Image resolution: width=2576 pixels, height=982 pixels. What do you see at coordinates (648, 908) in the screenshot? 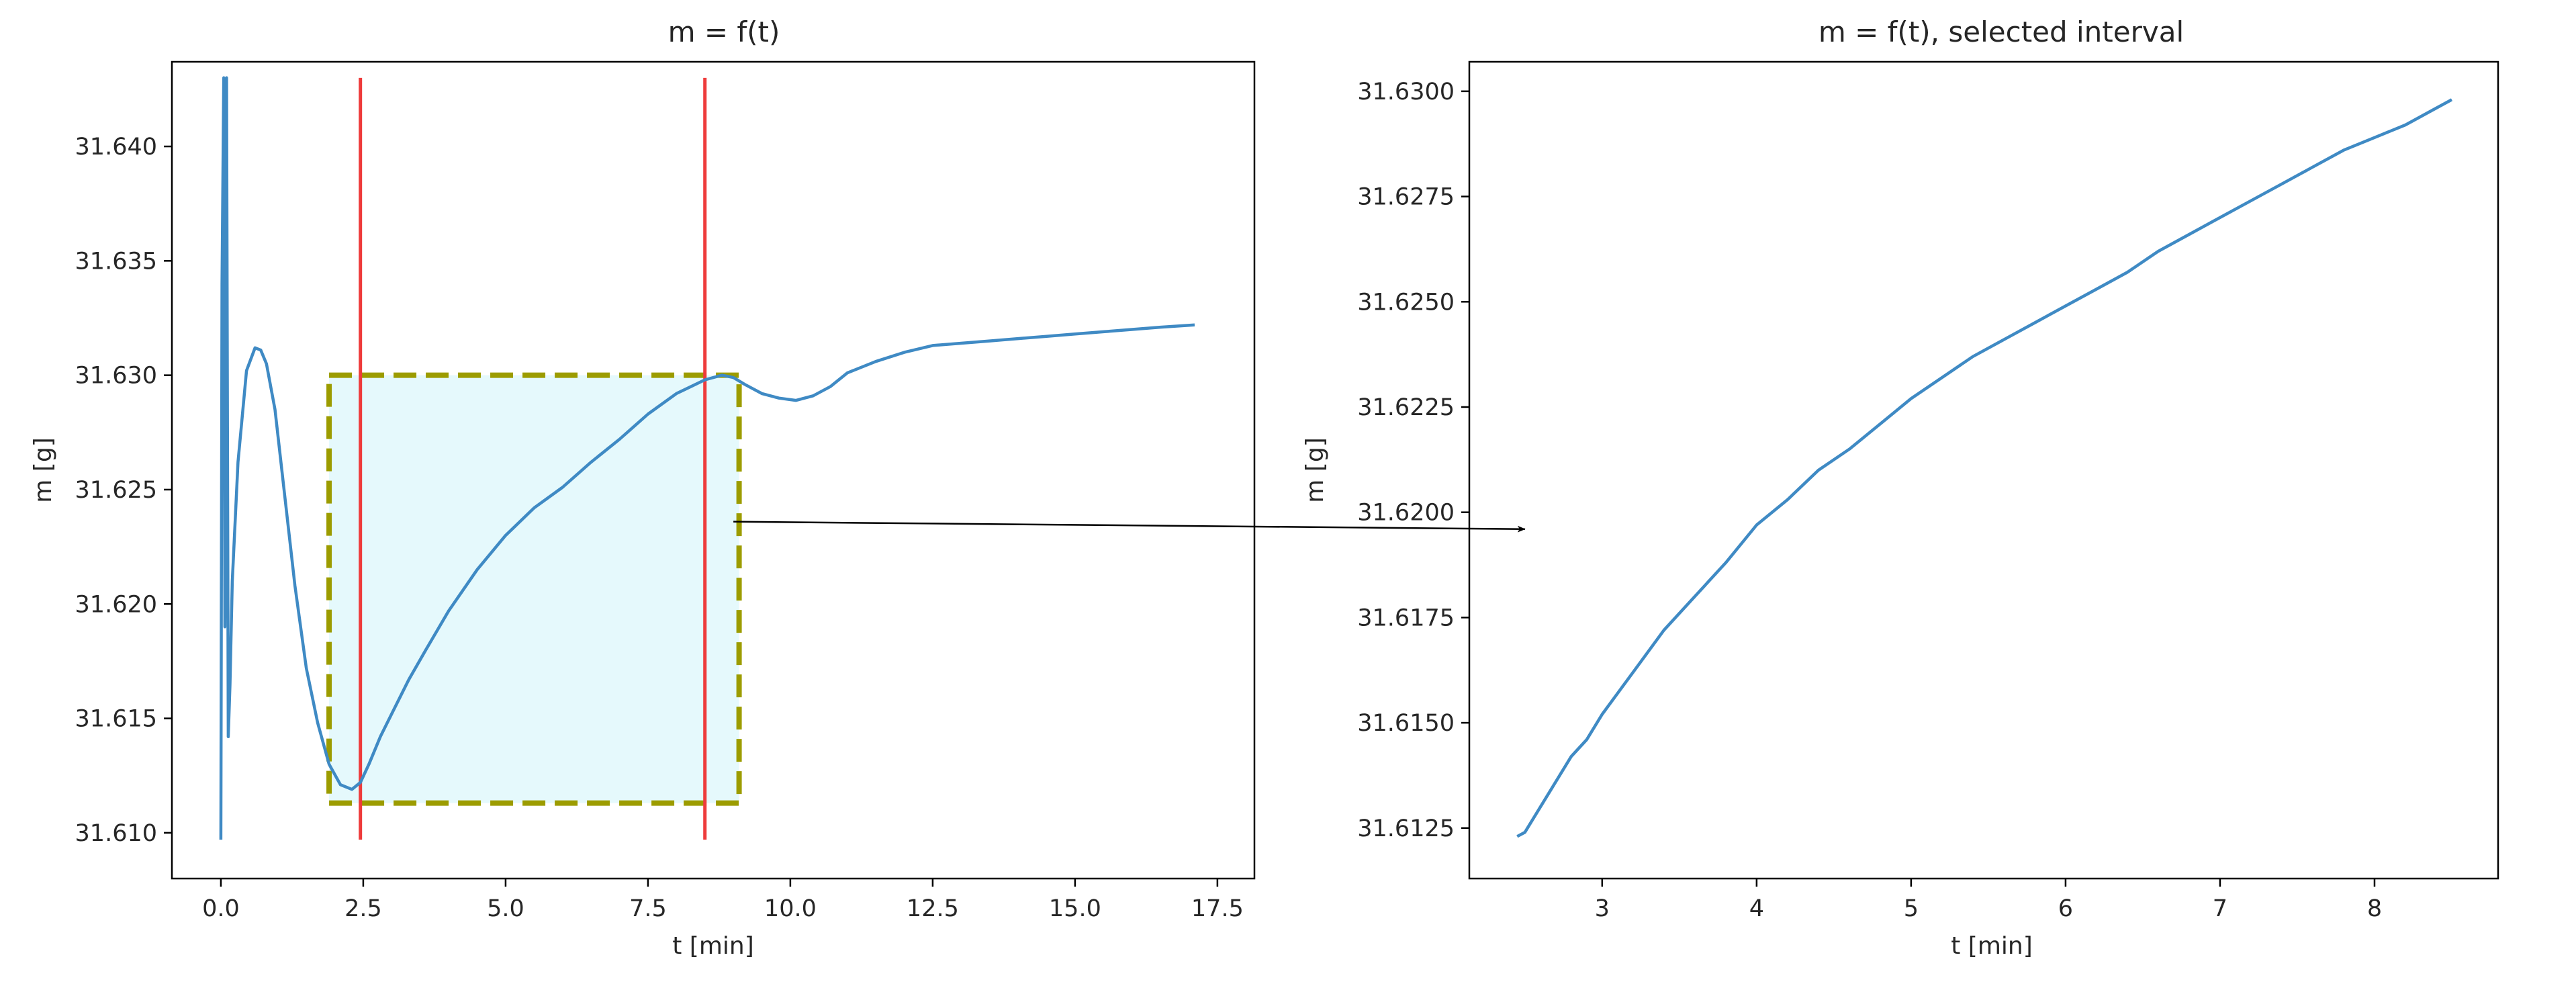
I see `x-tick-label: 7.5` at bounding box center [648, 908].